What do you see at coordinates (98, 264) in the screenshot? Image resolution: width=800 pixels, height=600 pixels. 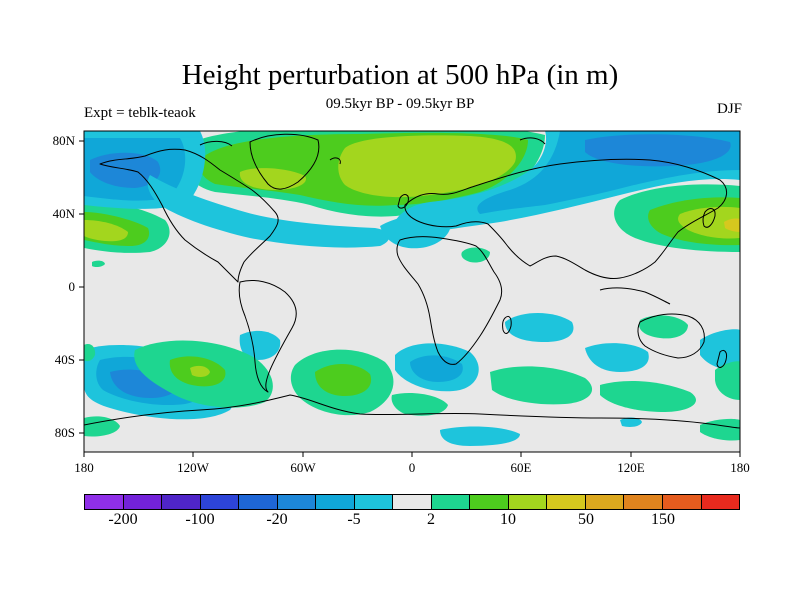 I see `contour-positive-central-pacific-small` at bounding box center [98, 264].